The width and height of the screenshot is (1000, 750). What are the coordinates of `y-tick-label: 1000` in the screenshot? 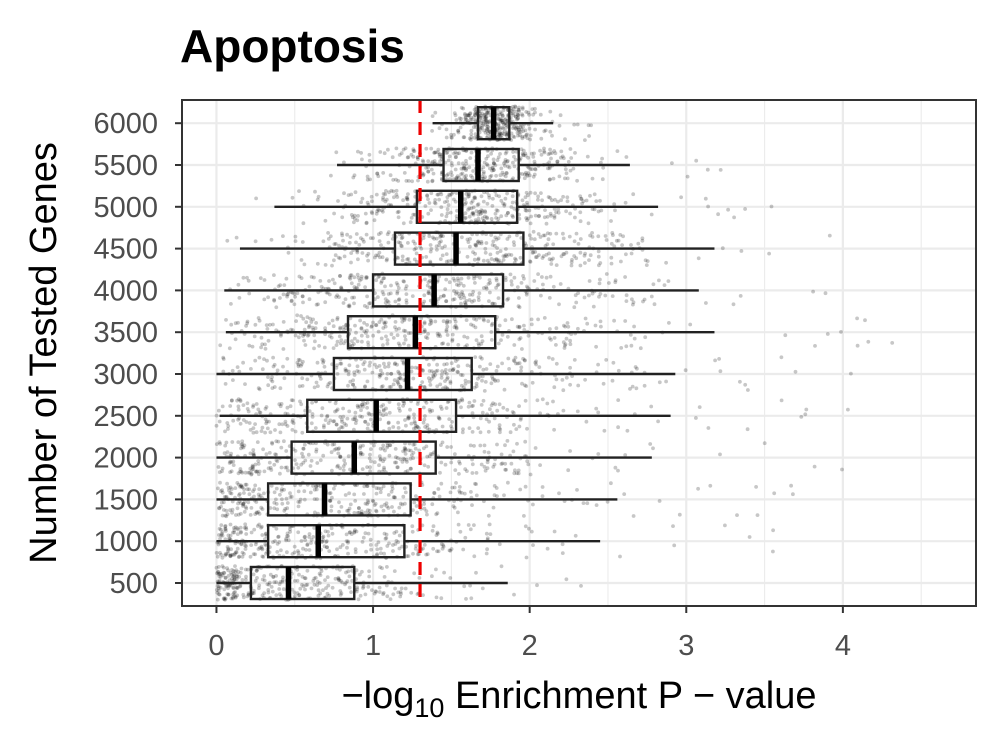 It's located at (125, 542).